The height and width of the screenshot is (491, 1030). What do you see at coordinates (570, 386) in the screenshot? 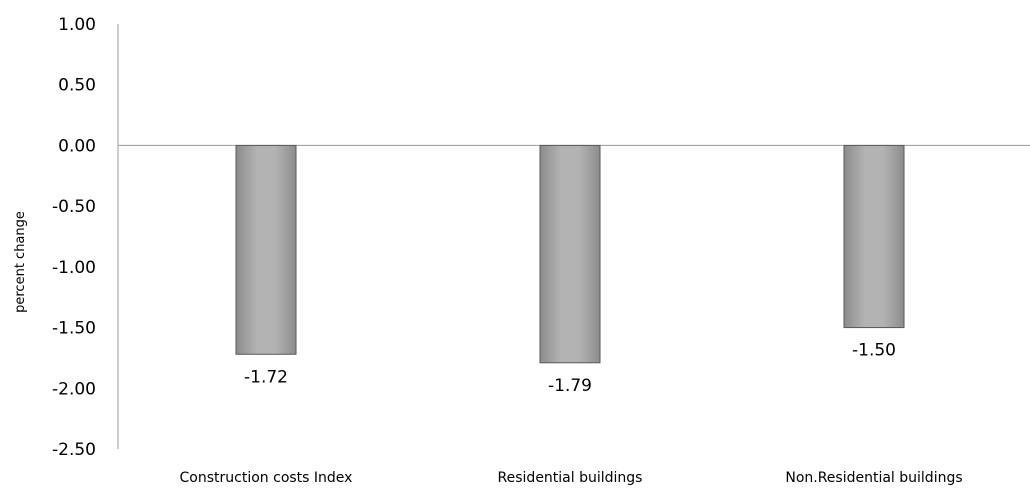
I see `data-label: -1.79` at bounding box center [570, 386].